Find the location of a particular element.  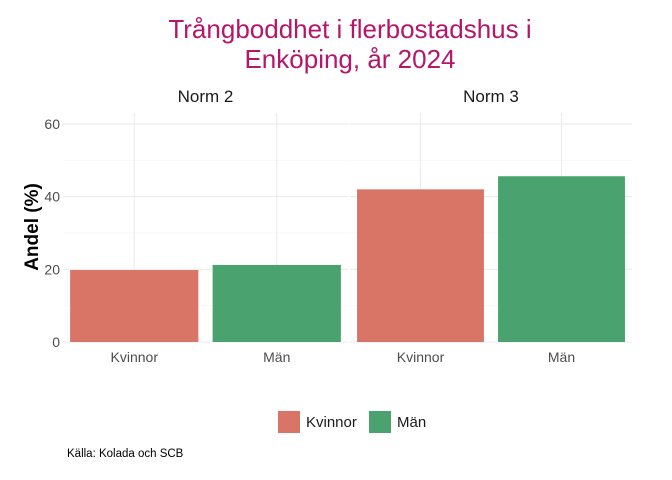

y-tick-label-40: 40 is located at coordinates (52, 197).